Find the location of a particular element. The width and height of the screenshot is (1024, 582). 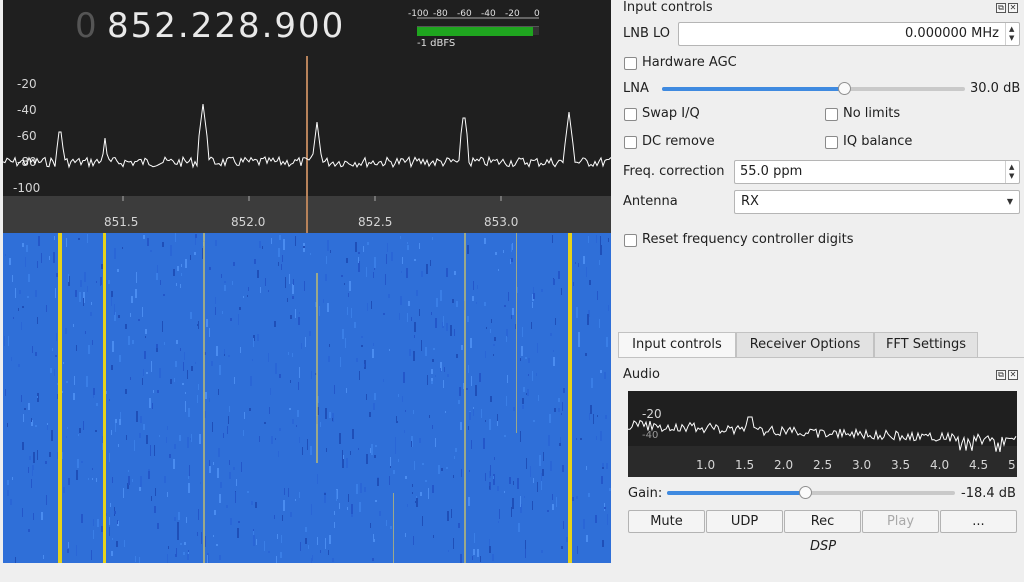

gain-label: Gain: is located at coordinates (645, 493).